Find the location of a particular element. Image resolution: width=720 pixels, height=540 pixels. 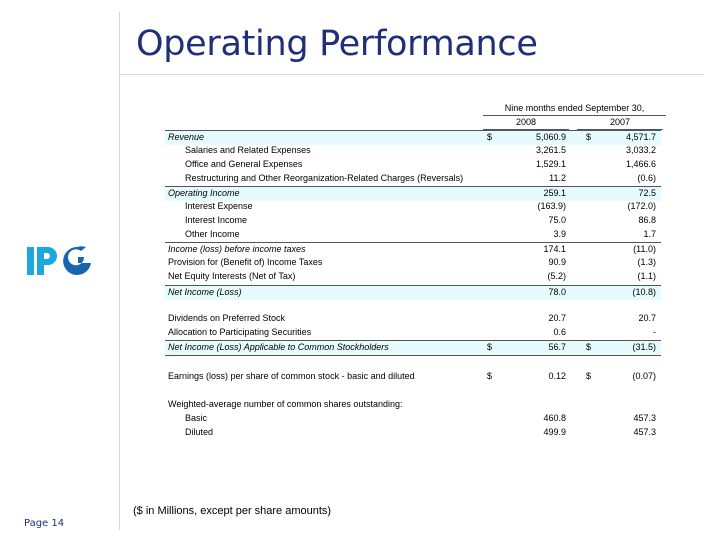

value-2008: 460.8 is located at coordinates (554, 418).